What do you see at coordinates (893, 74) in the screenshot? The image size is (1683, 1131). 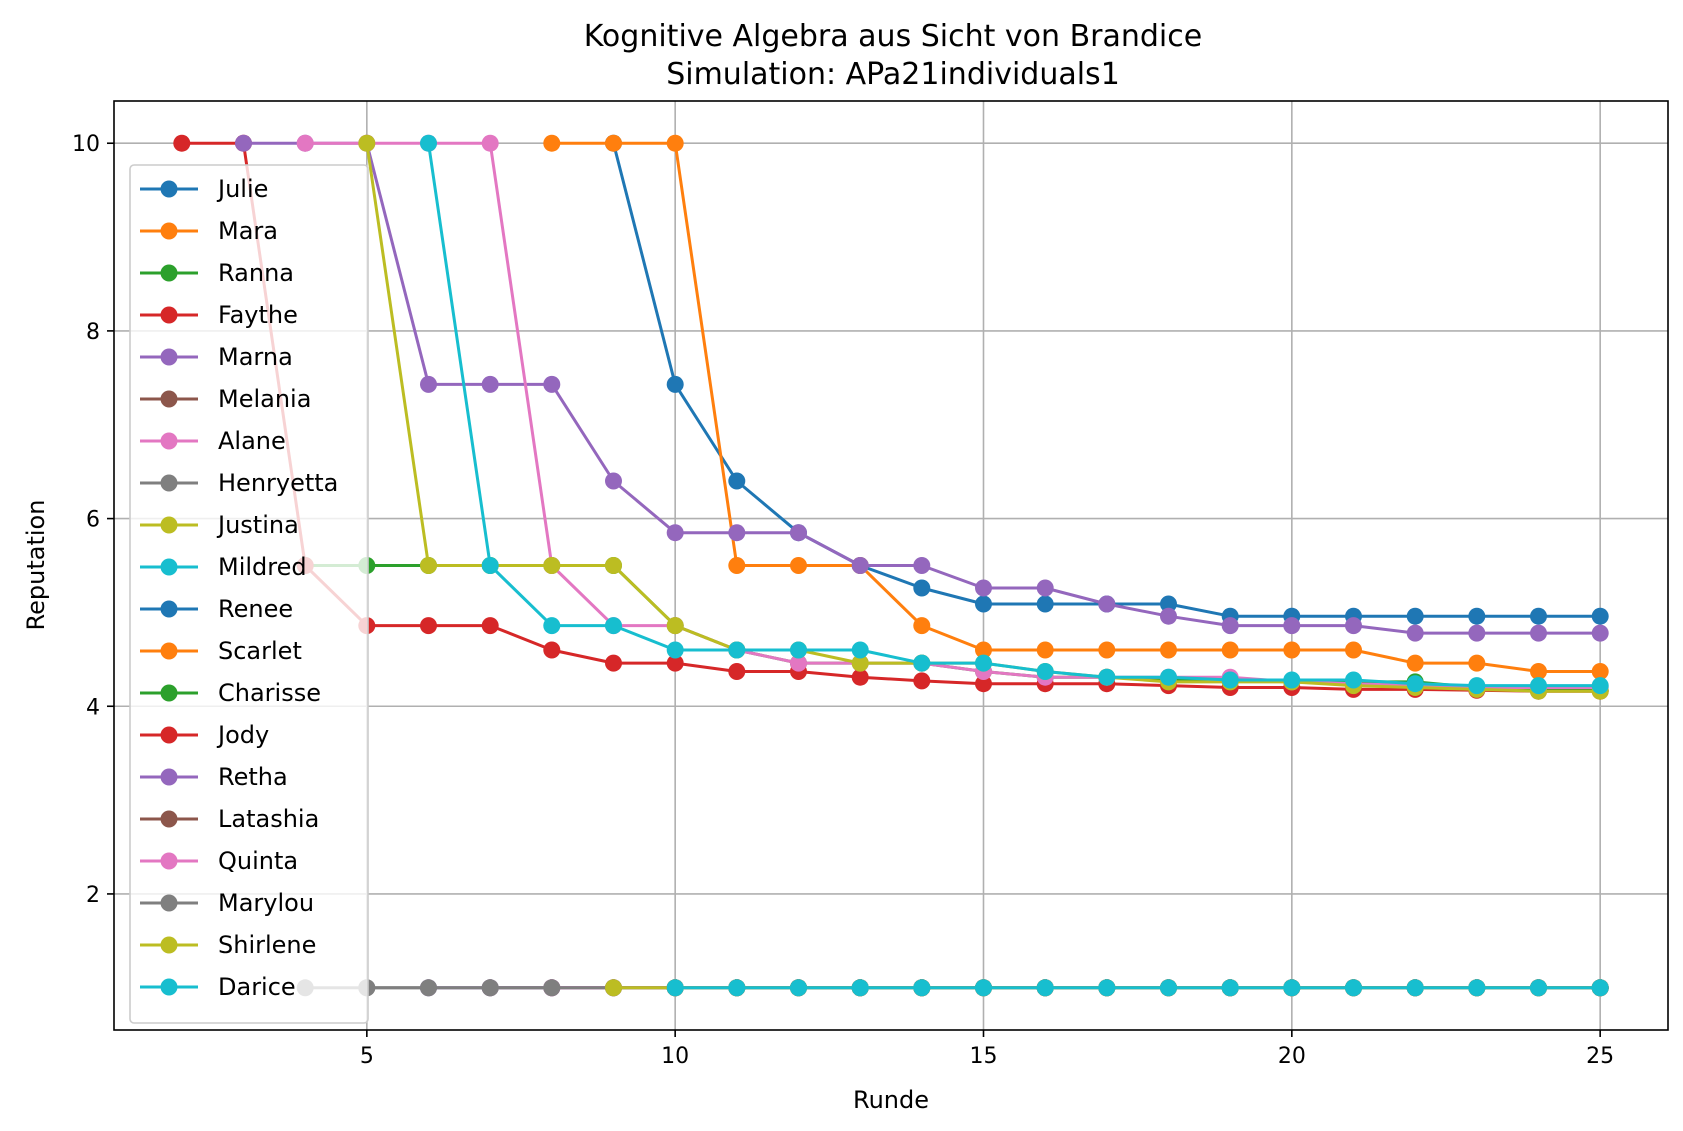 I see `chart-subtitle: Simulation: APa21individuals1` at bounding box center [893, 74].